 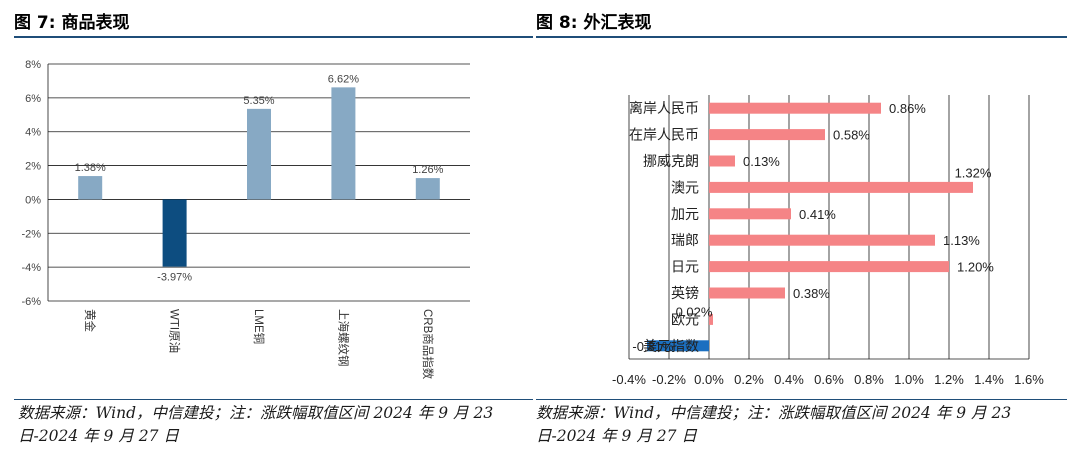 I want to click on x-tick-label: -0.2%, so click(x=669, y=379).